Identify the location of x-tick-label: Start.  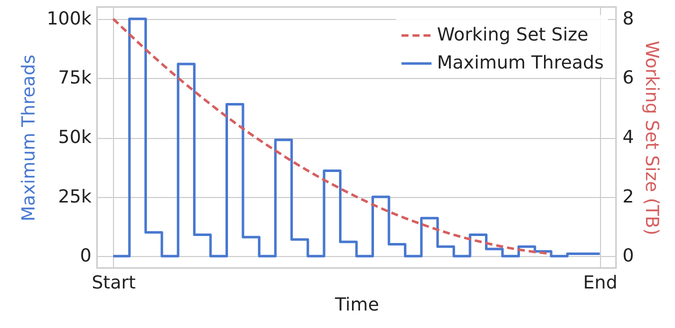
(114, 283).